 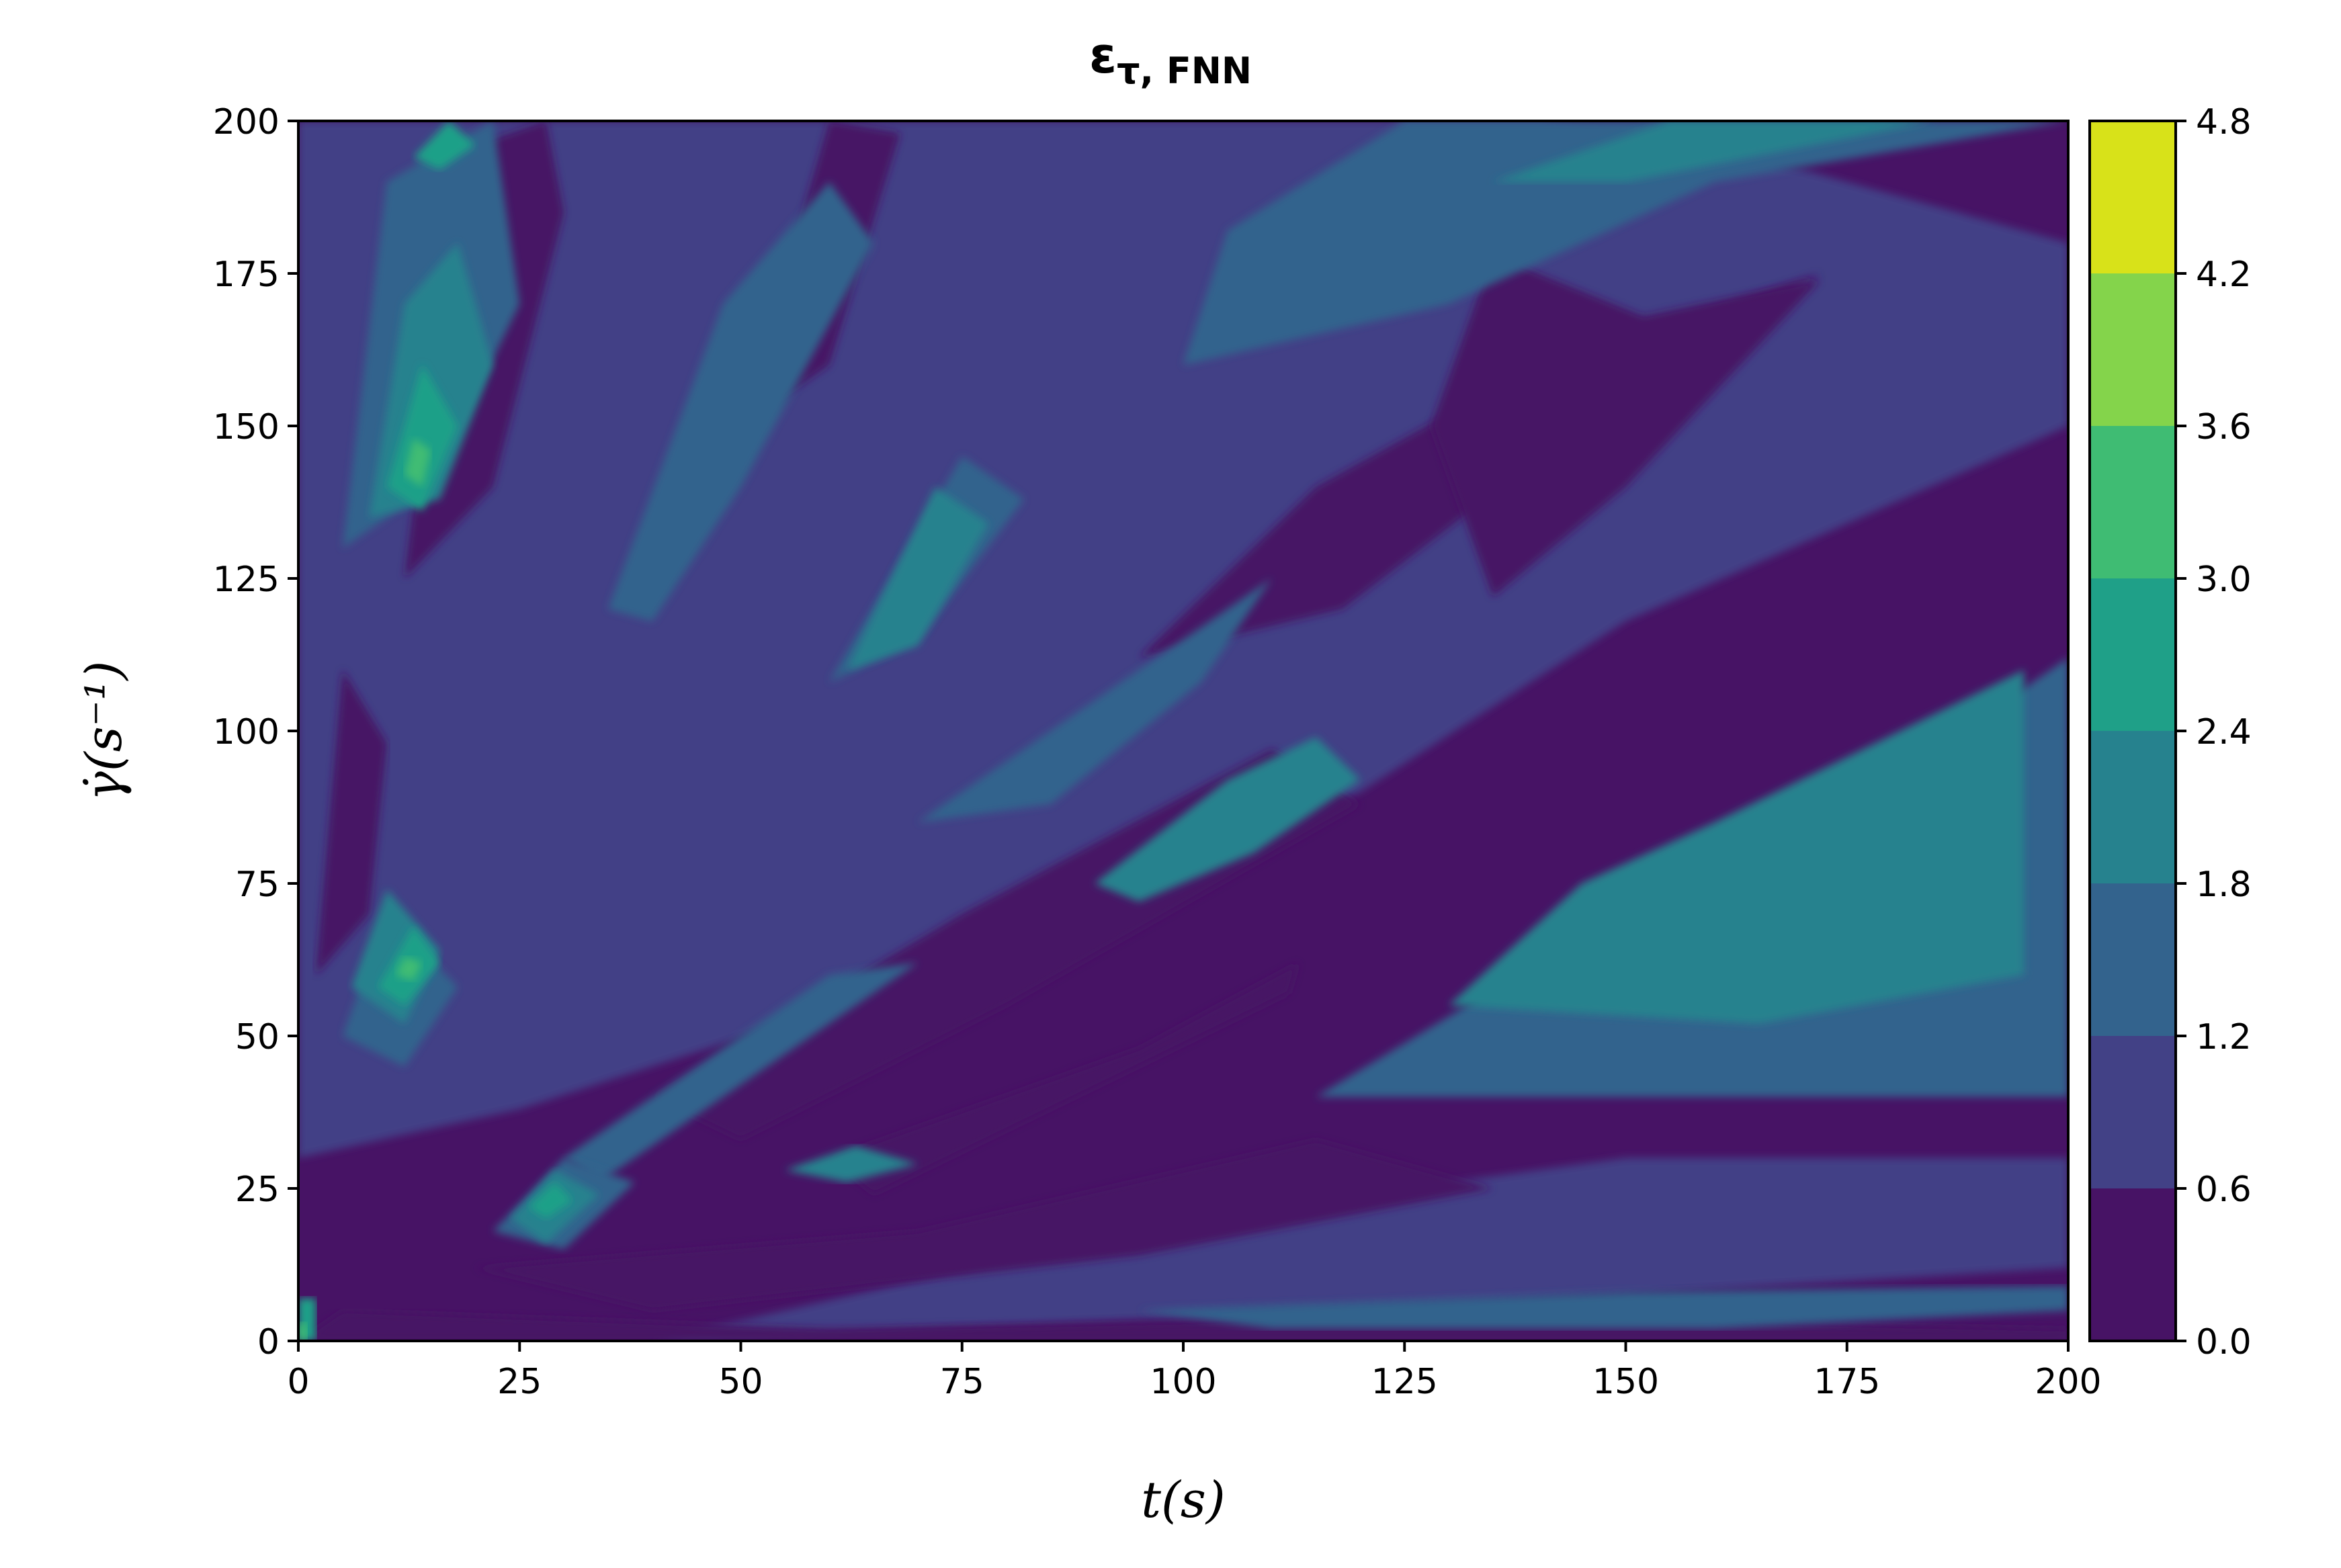 I want to click on colorbar-tick-label: 1.8, so click(x=2224, y=885).